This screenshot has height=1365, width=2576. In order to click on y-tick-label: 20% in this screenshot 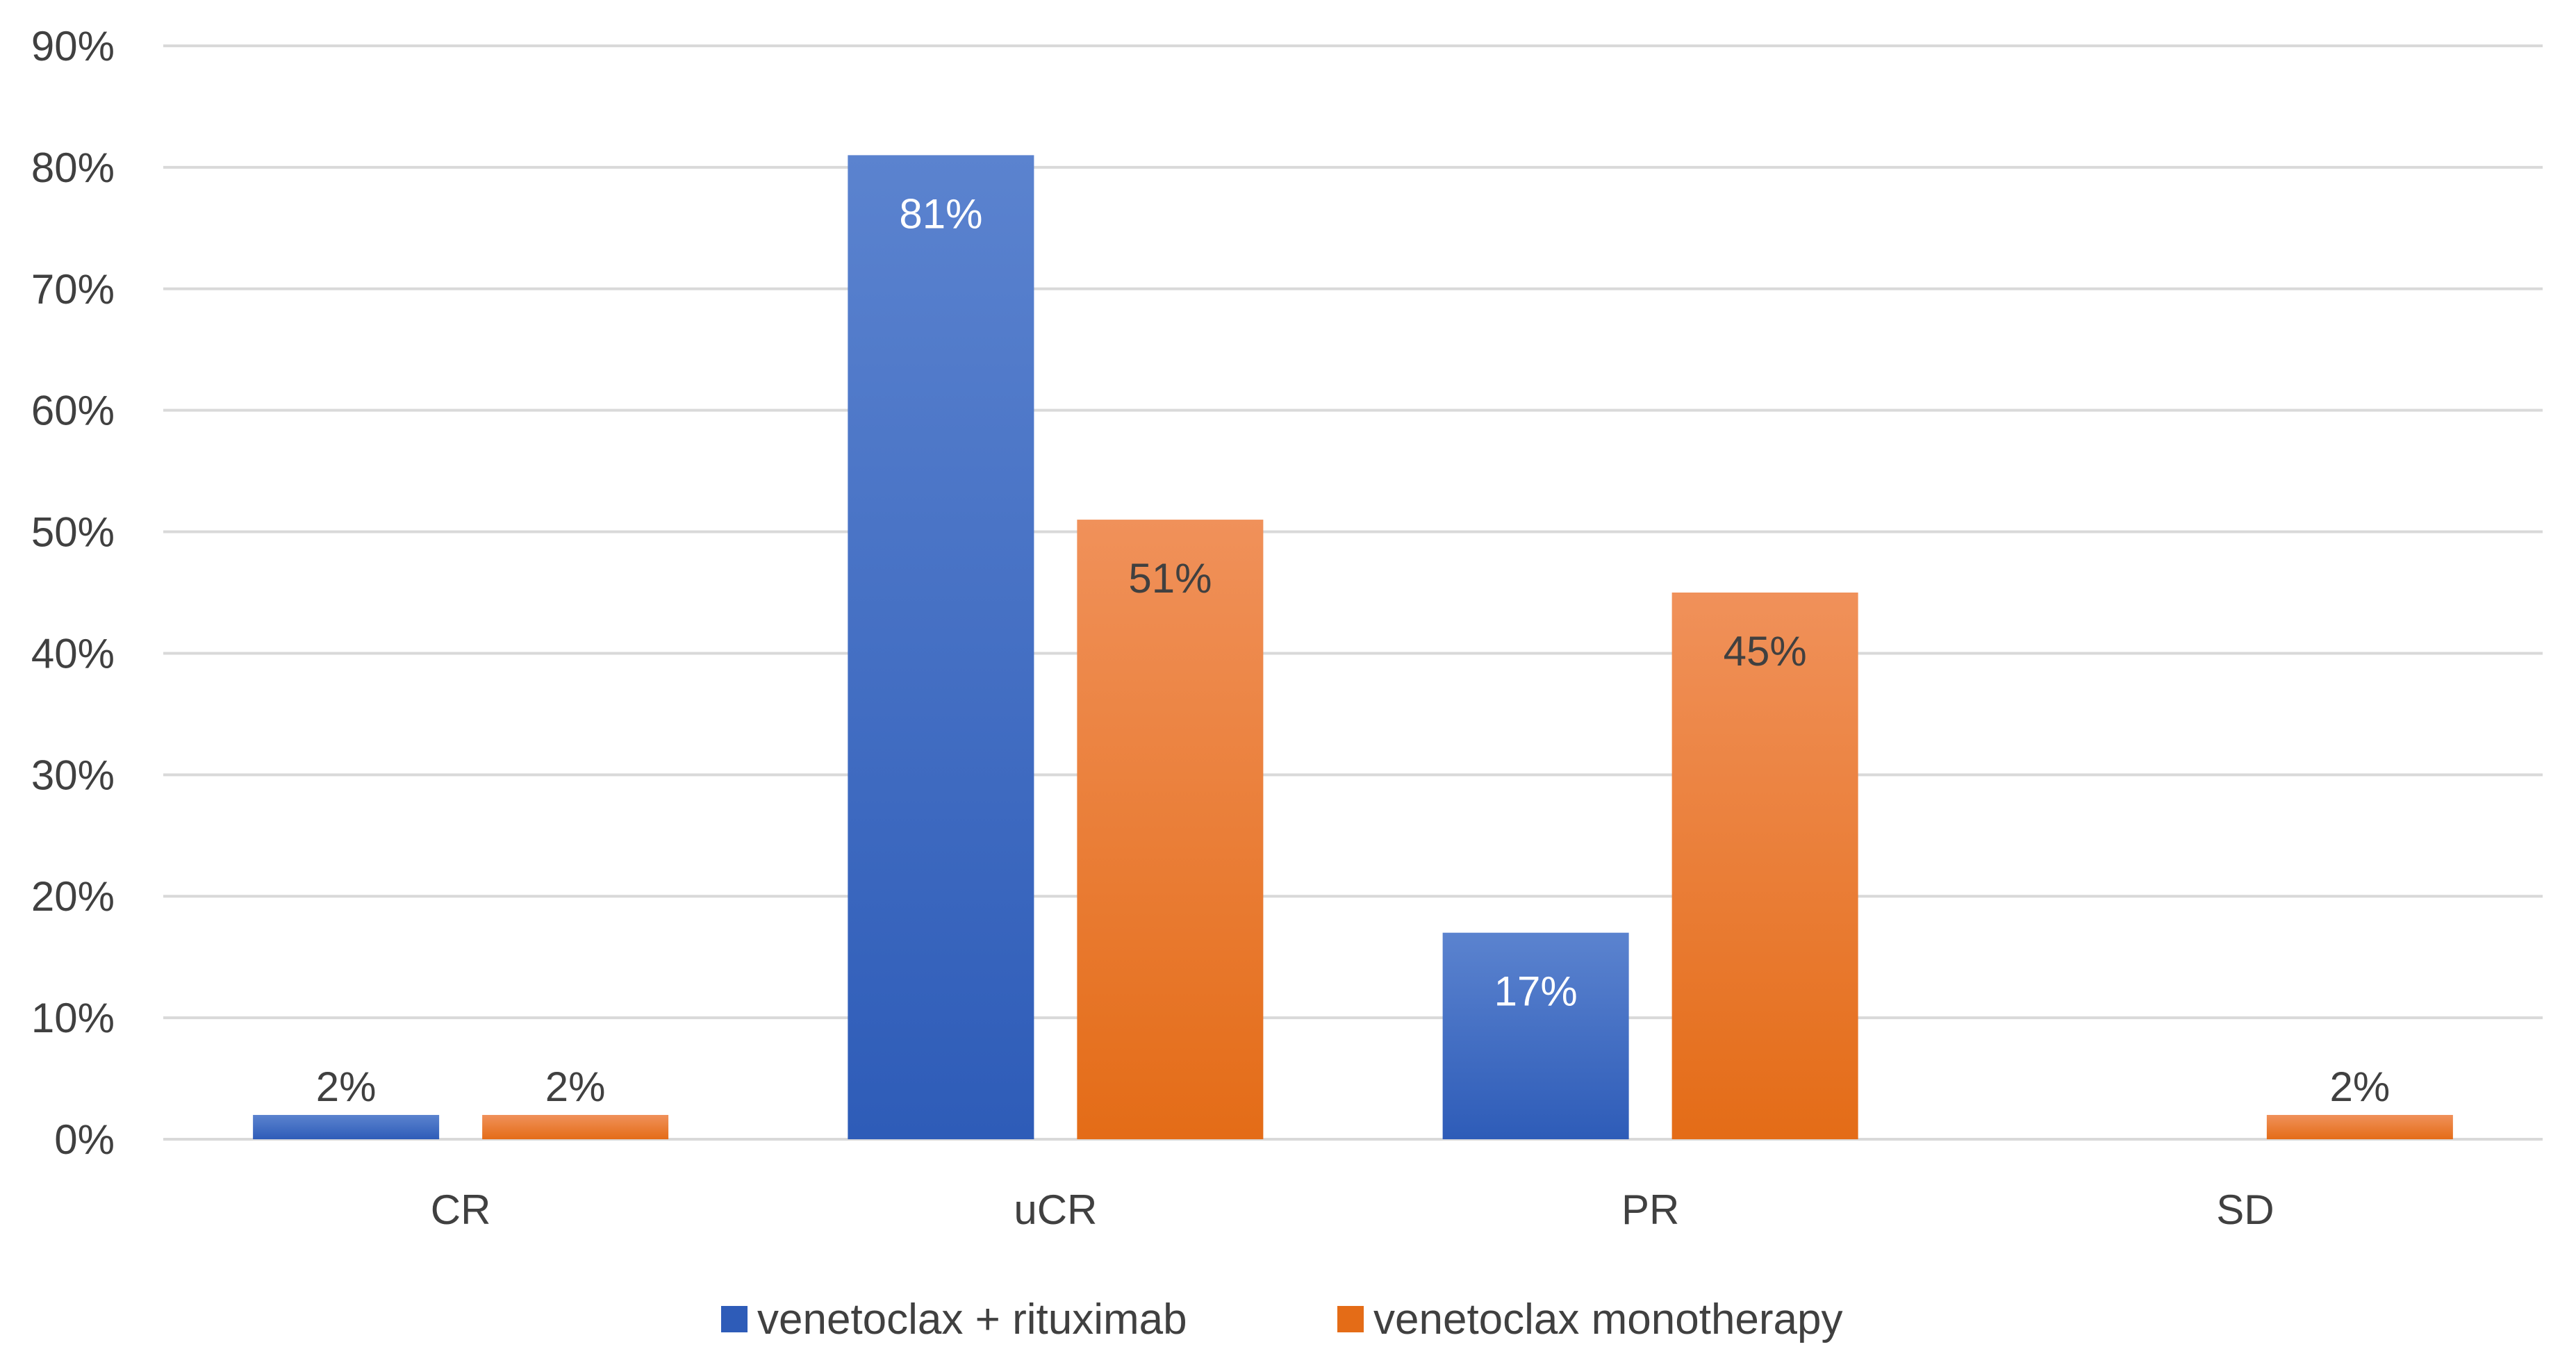, I will do `click(73, 896)`.